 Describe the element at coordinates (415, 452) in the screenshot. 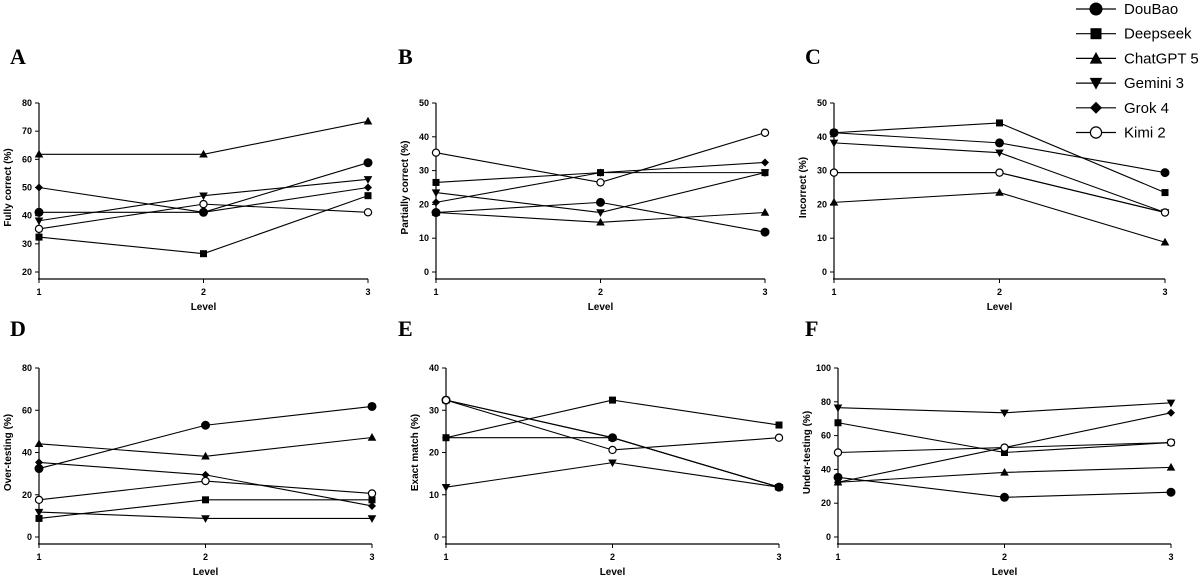

I see `y-axis-title: Exact match (%)` at that location.